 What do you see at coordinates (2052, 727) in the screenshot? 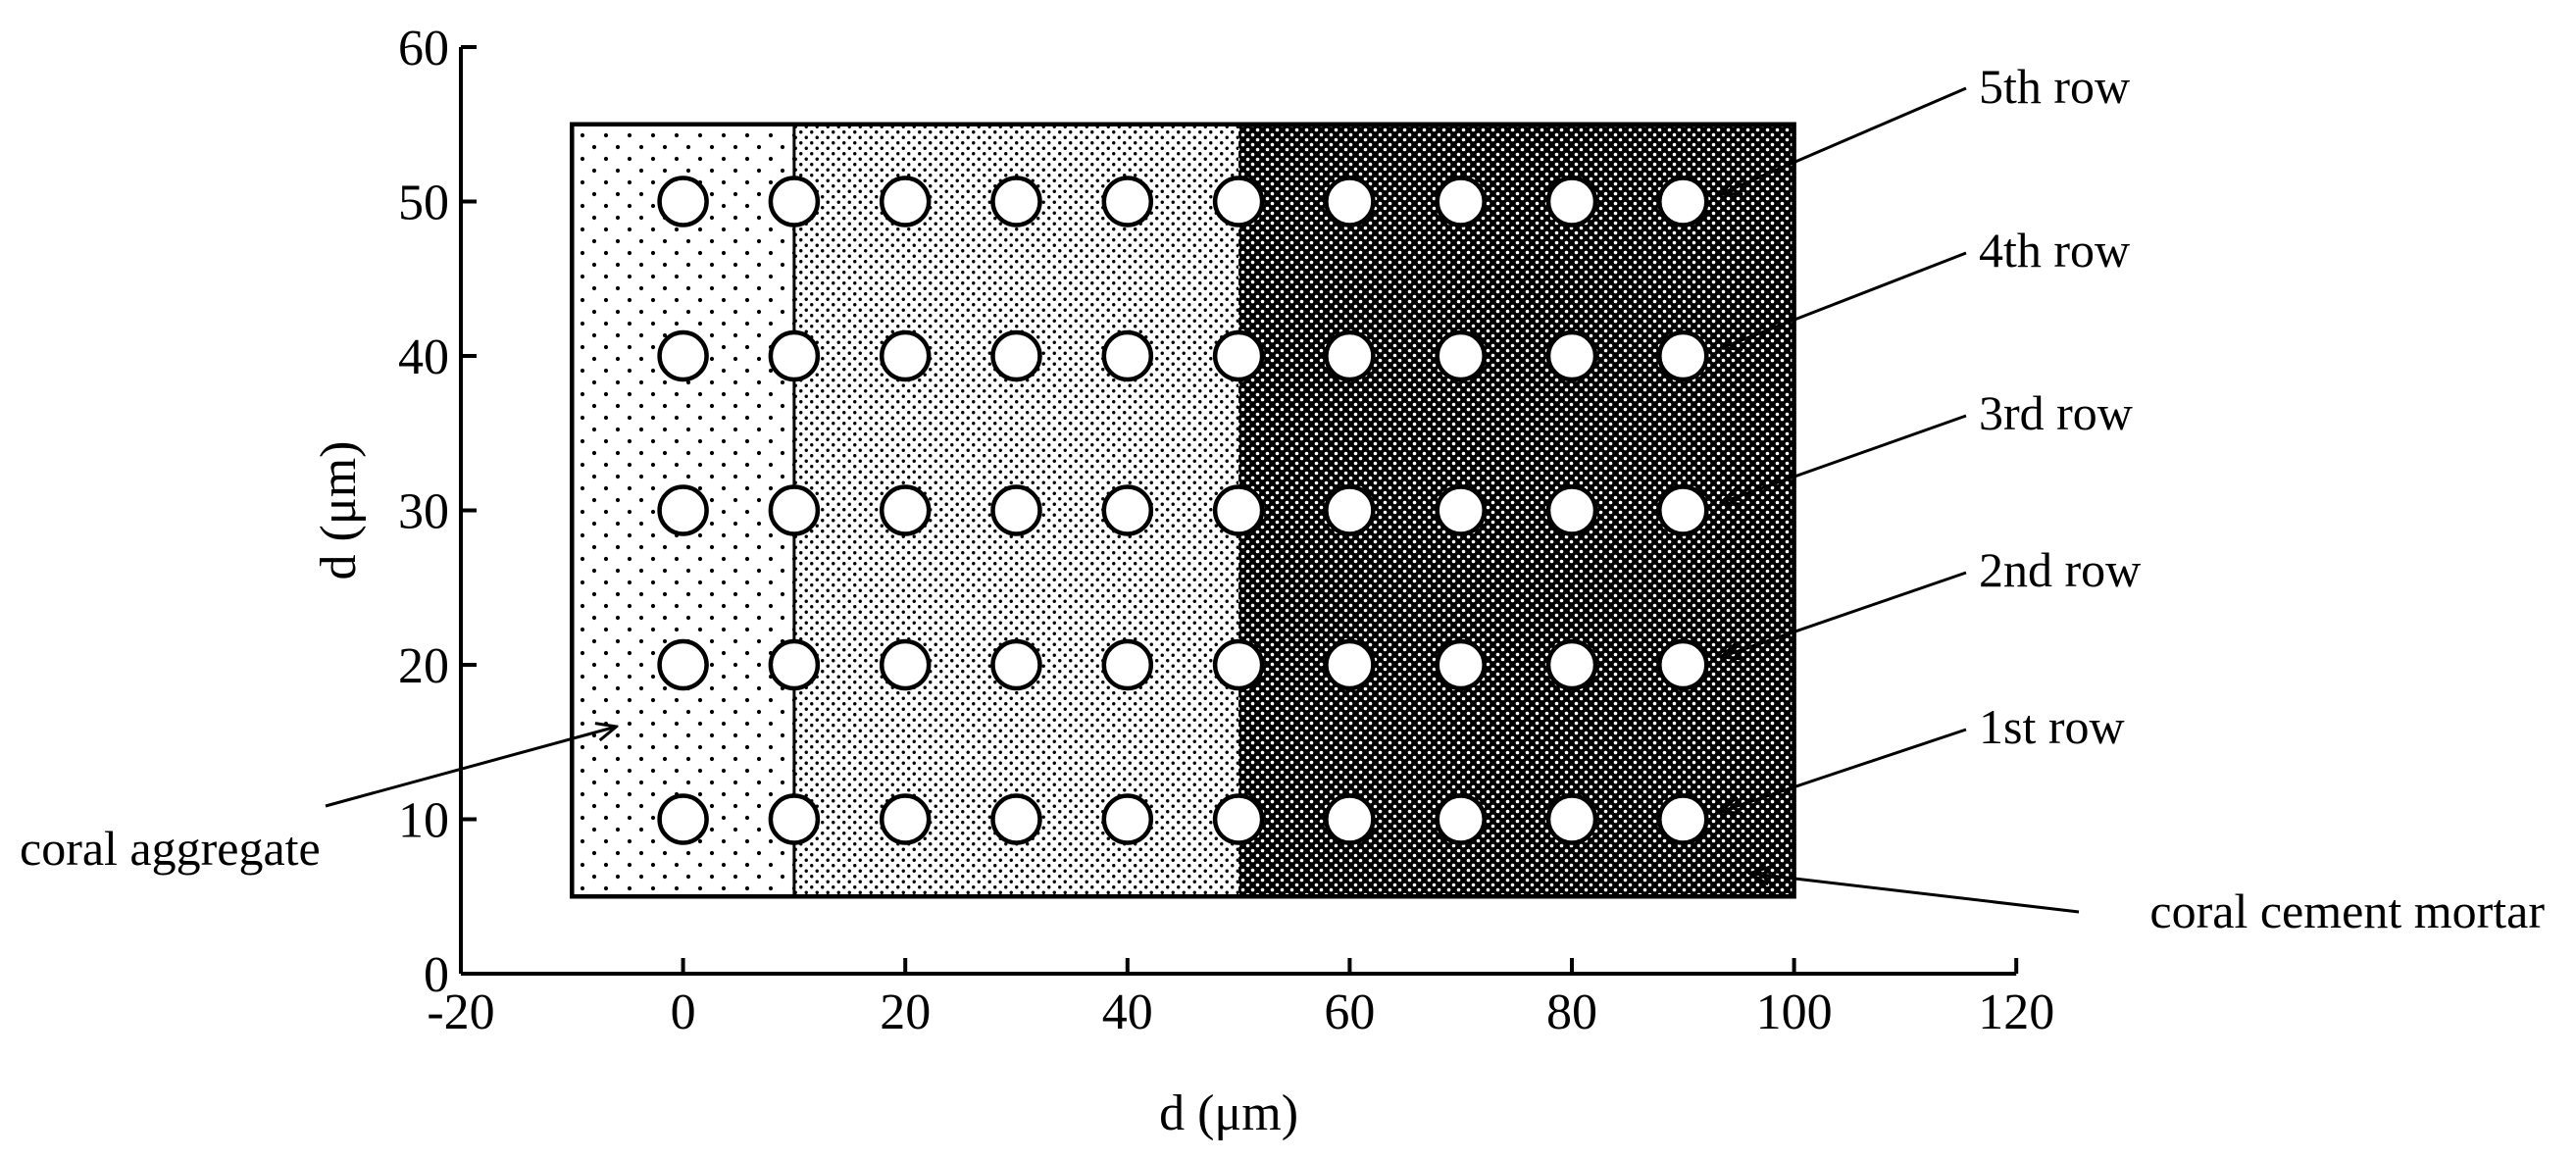
I see `row-label: 1st row` at bounding box center [2052, 727].